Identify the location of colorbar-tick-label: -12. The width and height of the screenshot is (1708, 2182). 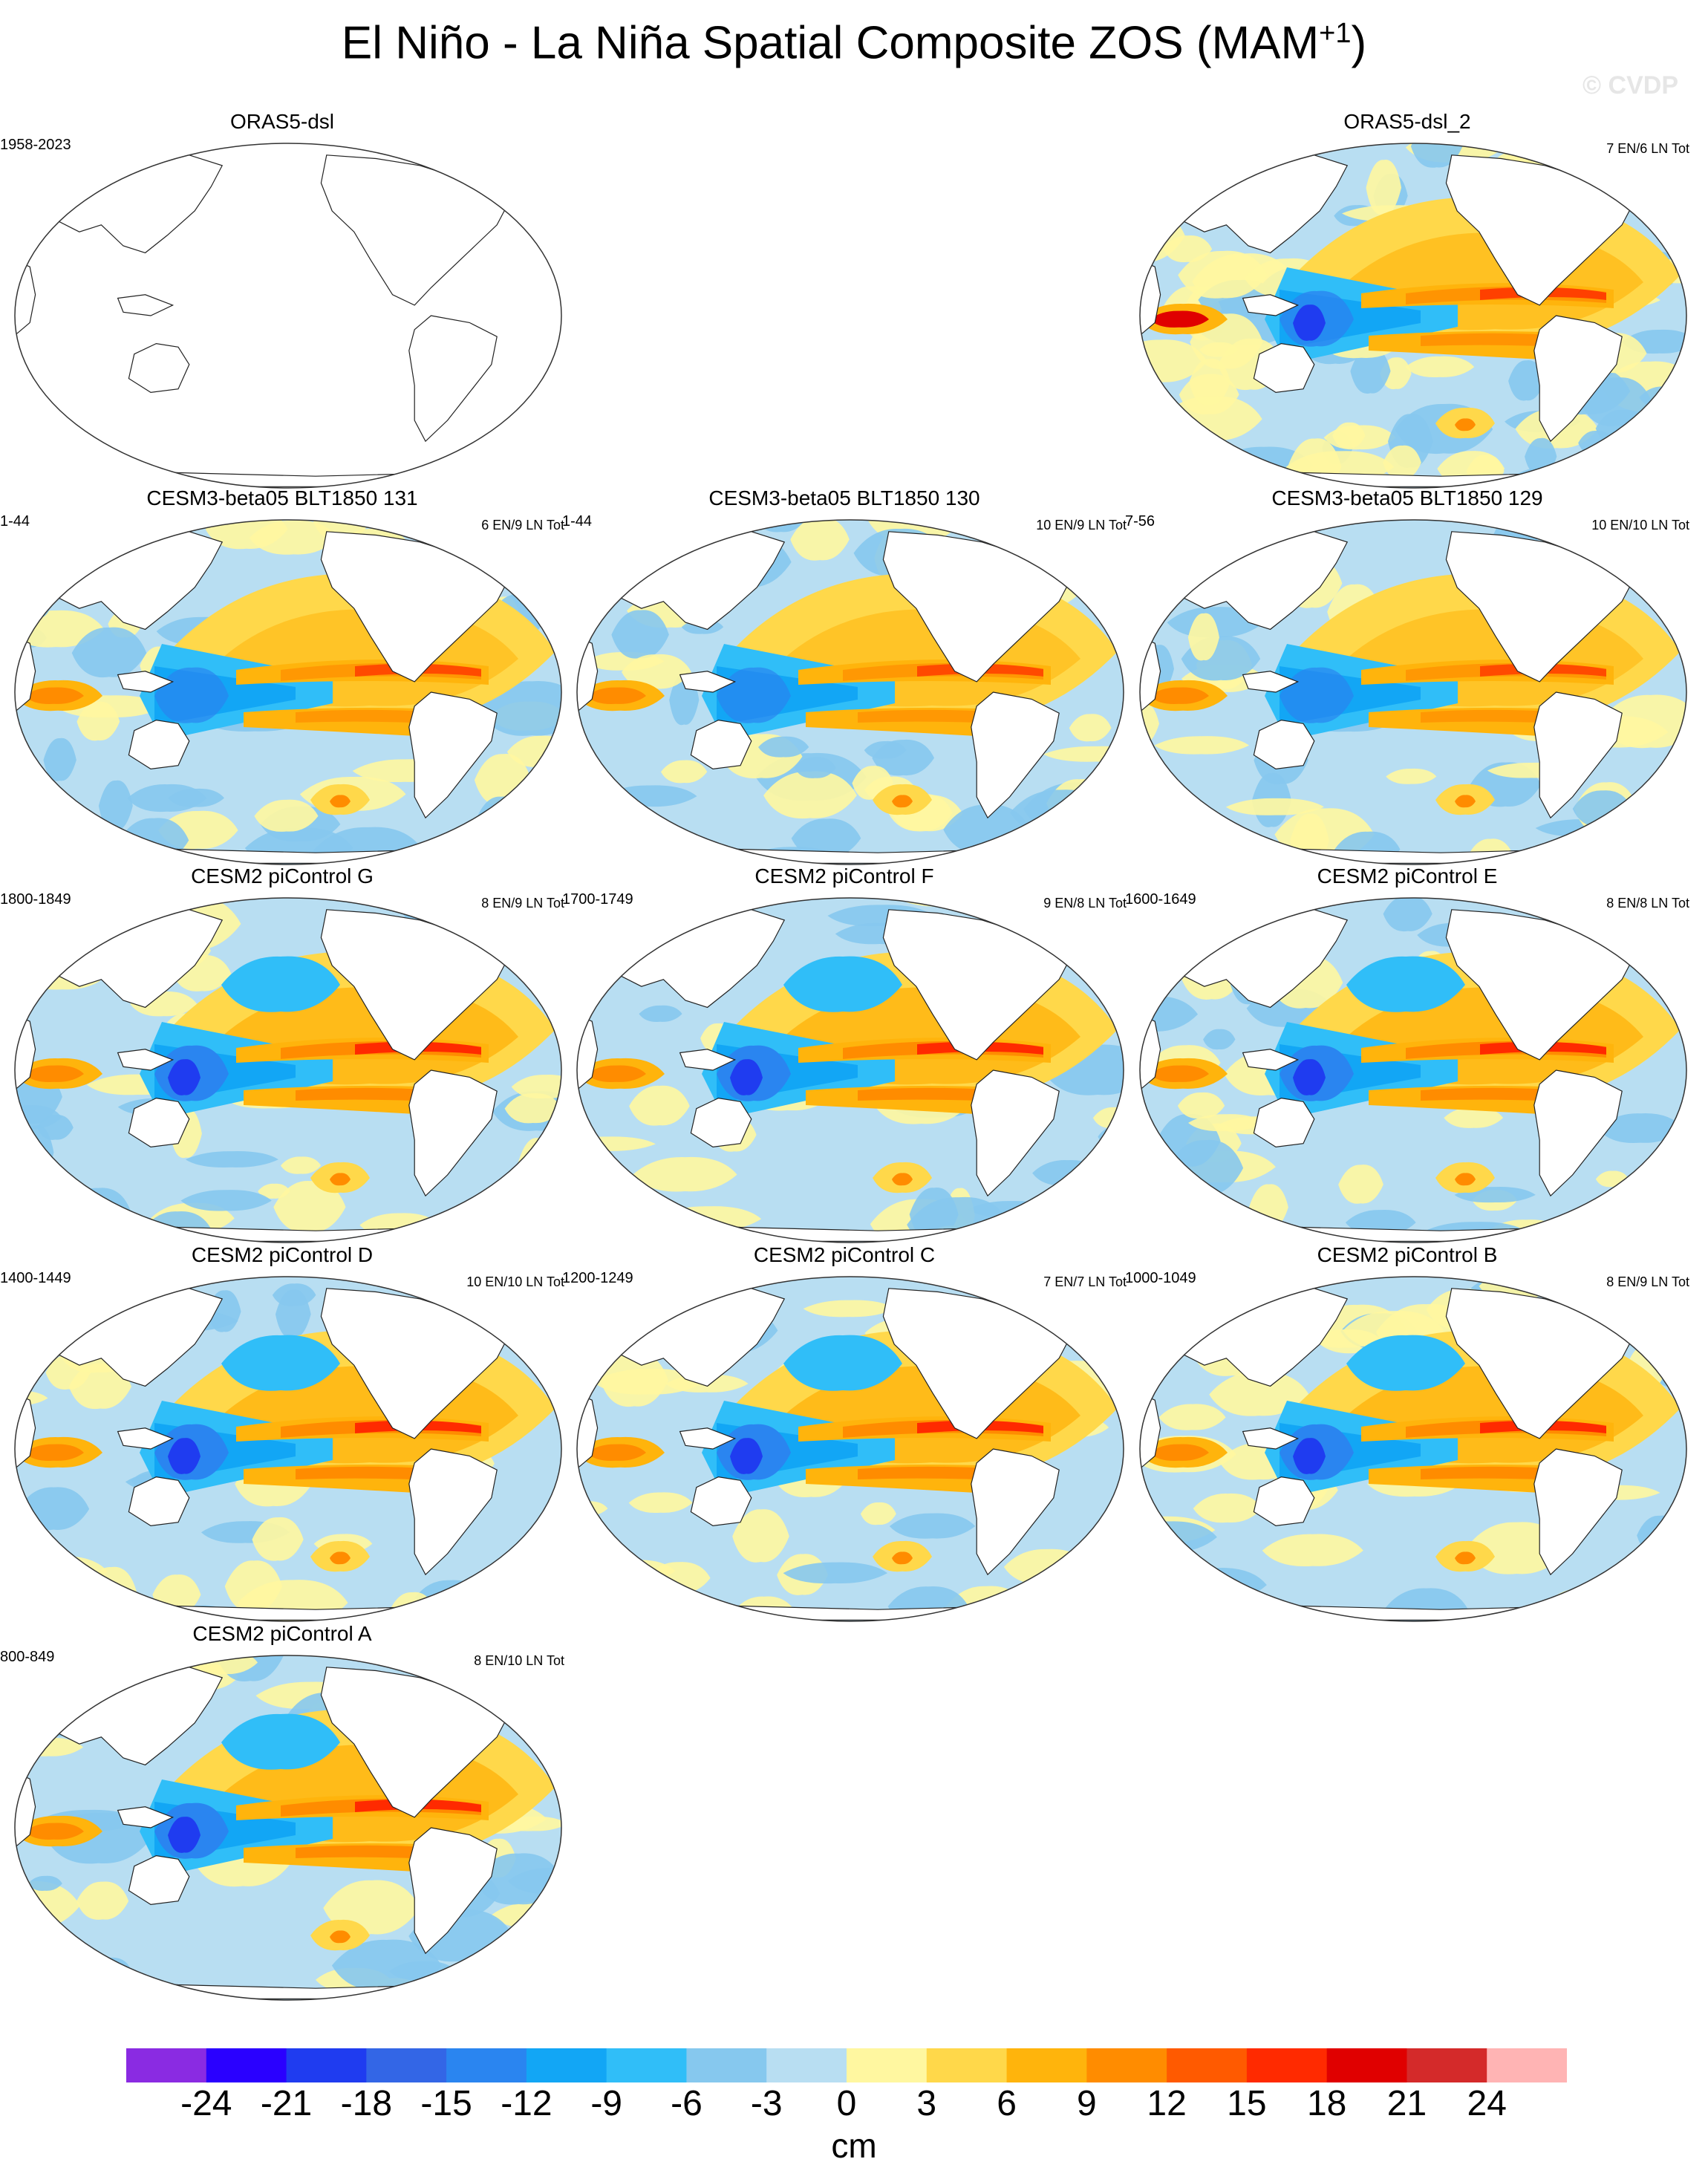
(527, 2103).